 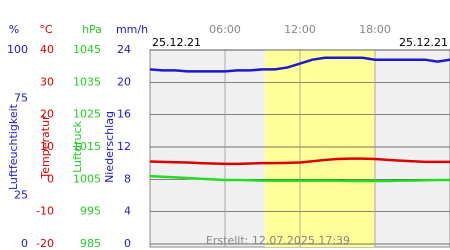 What do you see at coordinates (87, 49) in the screenshot?
I see `y-tick-label: 1045` at bounding box center [87, 49].